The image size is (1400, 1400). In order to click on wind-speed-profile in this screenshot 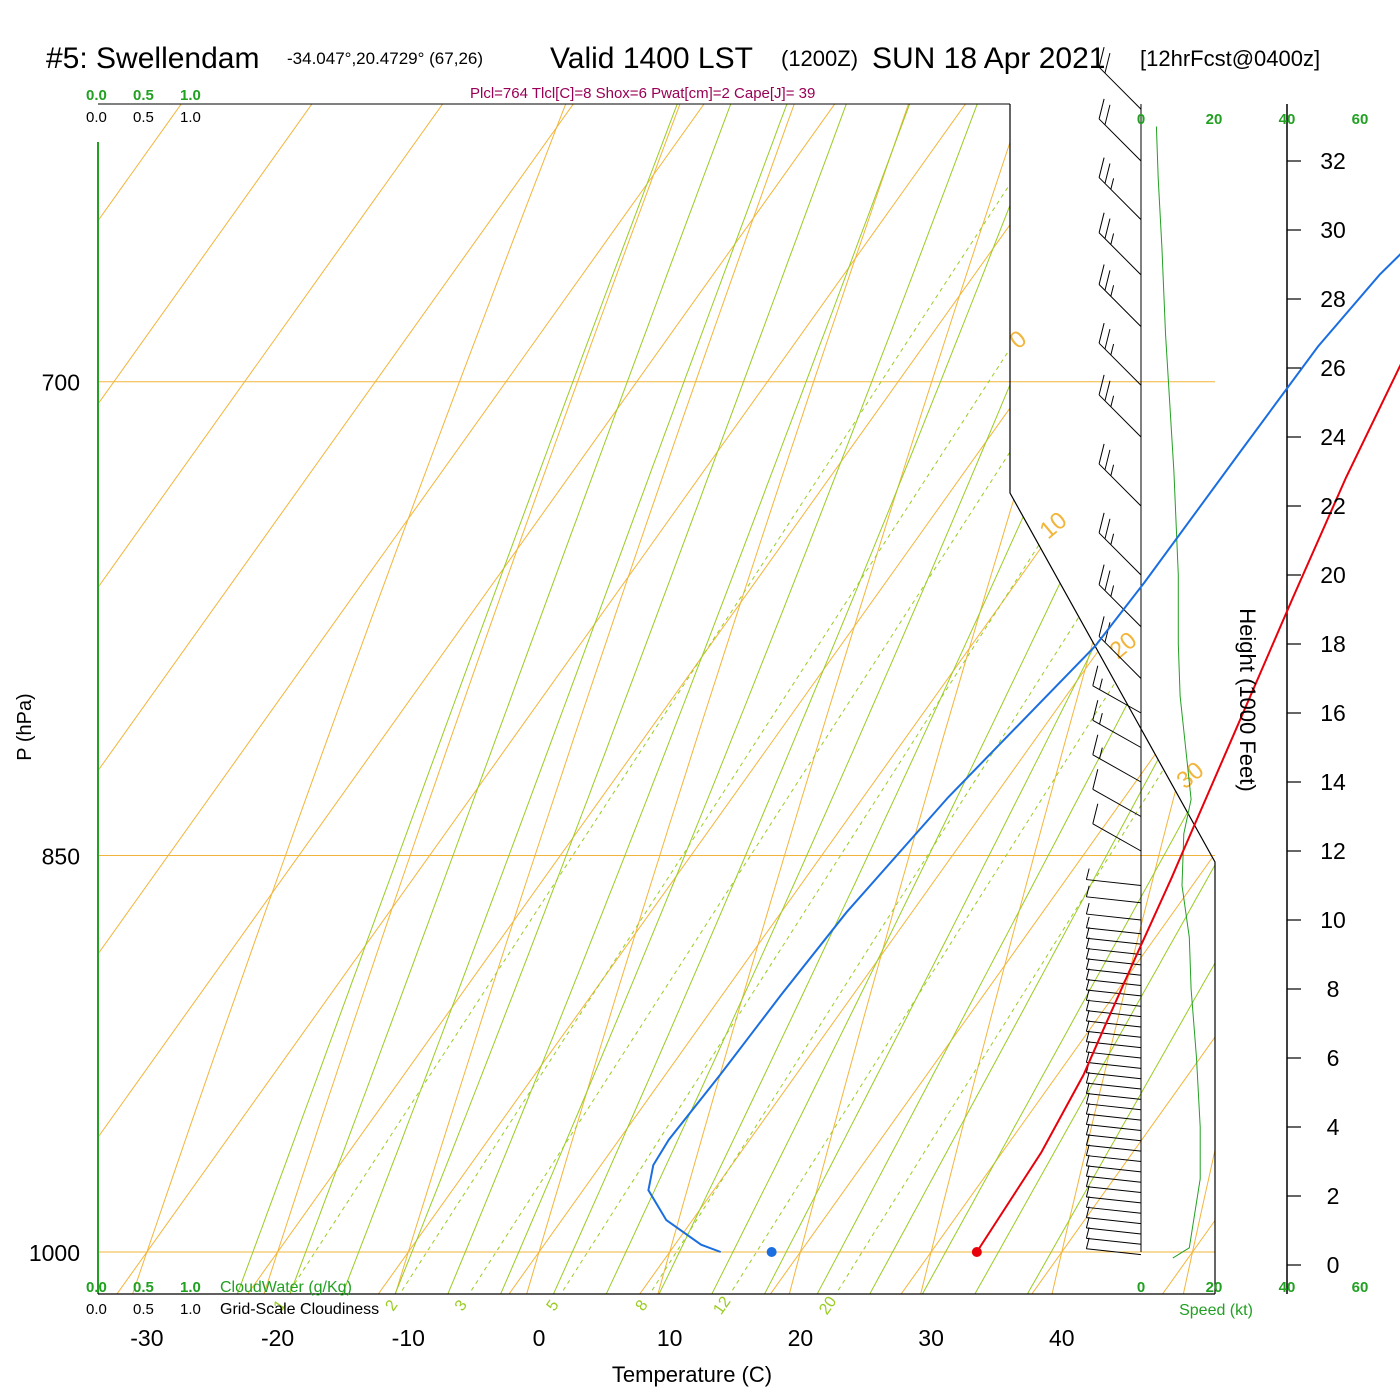, I will do `click(1178, 692)`.